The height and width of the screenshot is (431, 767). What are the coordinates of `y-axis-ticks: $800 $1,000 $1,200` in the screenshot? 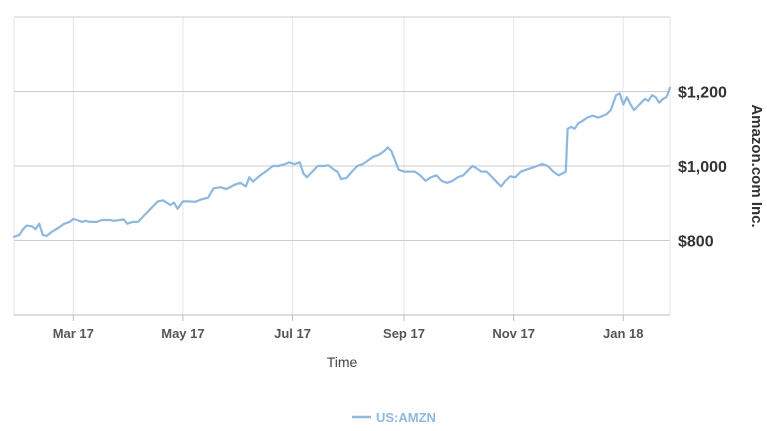 It's located at (702, 168).